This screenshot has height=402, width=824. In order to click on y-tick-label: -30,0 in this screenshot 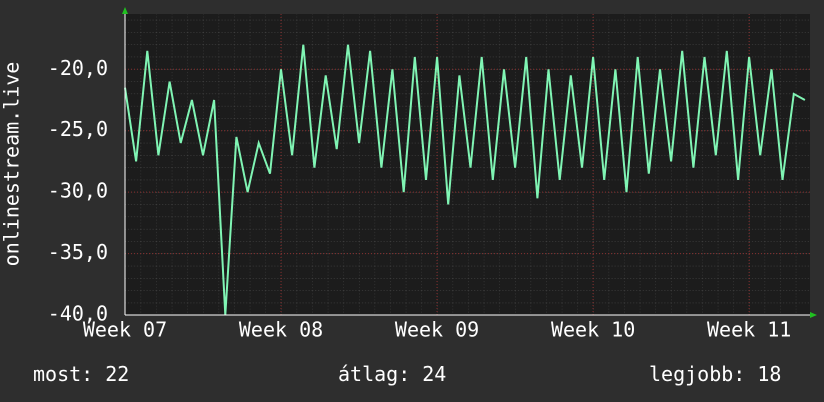, I will do `click(78, 191)`.